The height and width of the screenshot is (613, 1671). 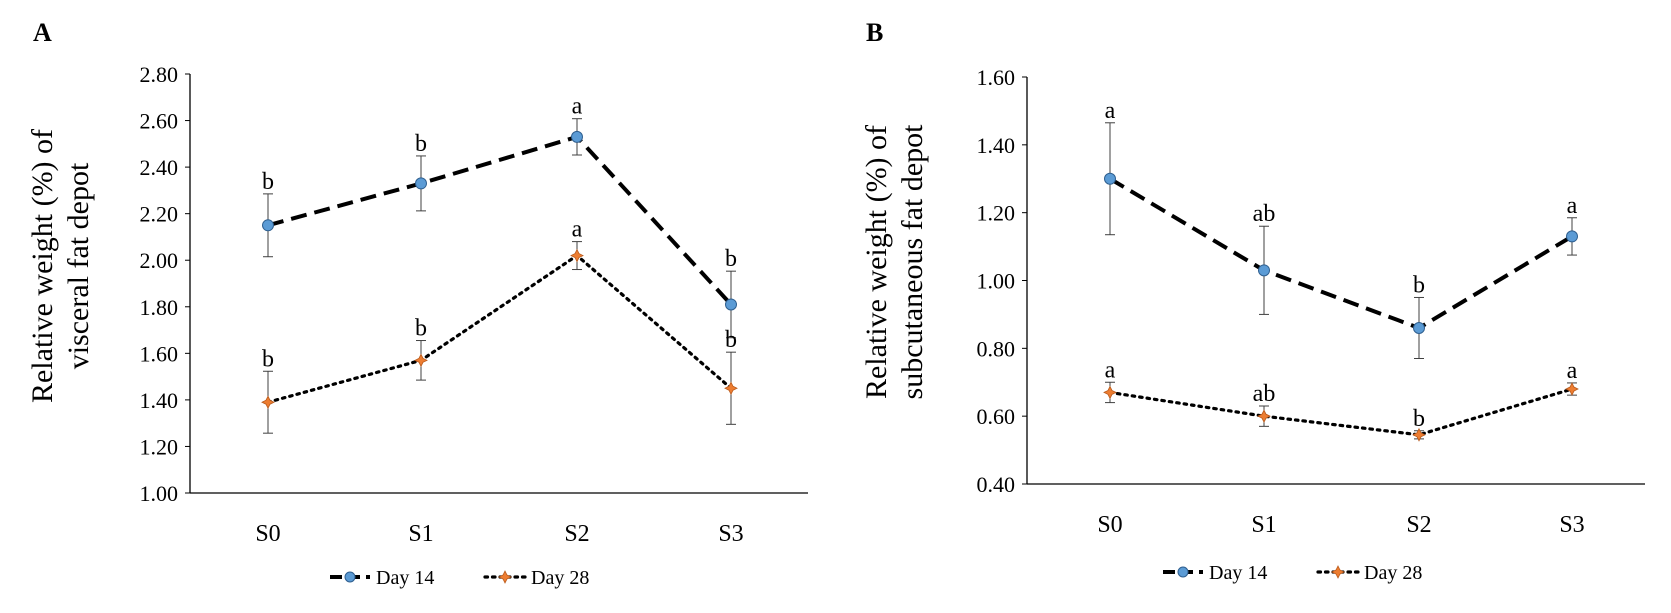 What do you see at coordinates (912, 262) in the screenshot?
I see `panel-b-ylabel-line-2: subcutaneous fat depot` at bounding box center [912, 262].